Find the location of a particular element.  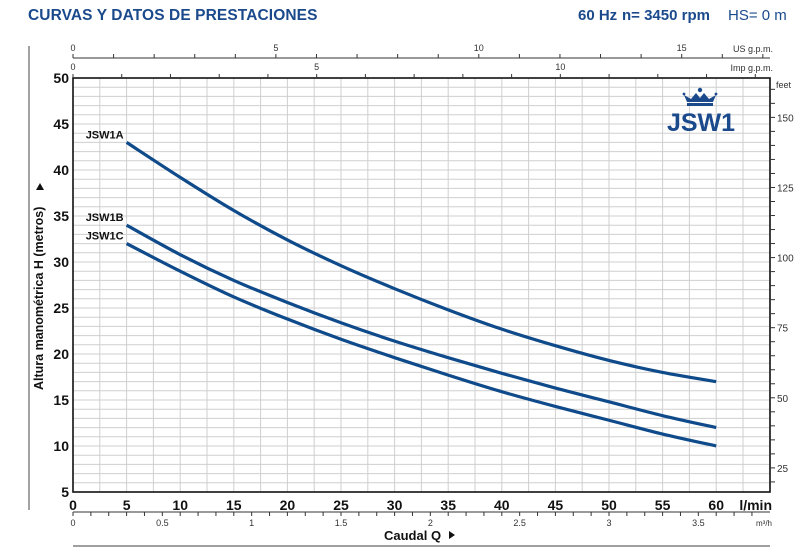

svg-text: 1.5 is located at coordinates (341, 523).